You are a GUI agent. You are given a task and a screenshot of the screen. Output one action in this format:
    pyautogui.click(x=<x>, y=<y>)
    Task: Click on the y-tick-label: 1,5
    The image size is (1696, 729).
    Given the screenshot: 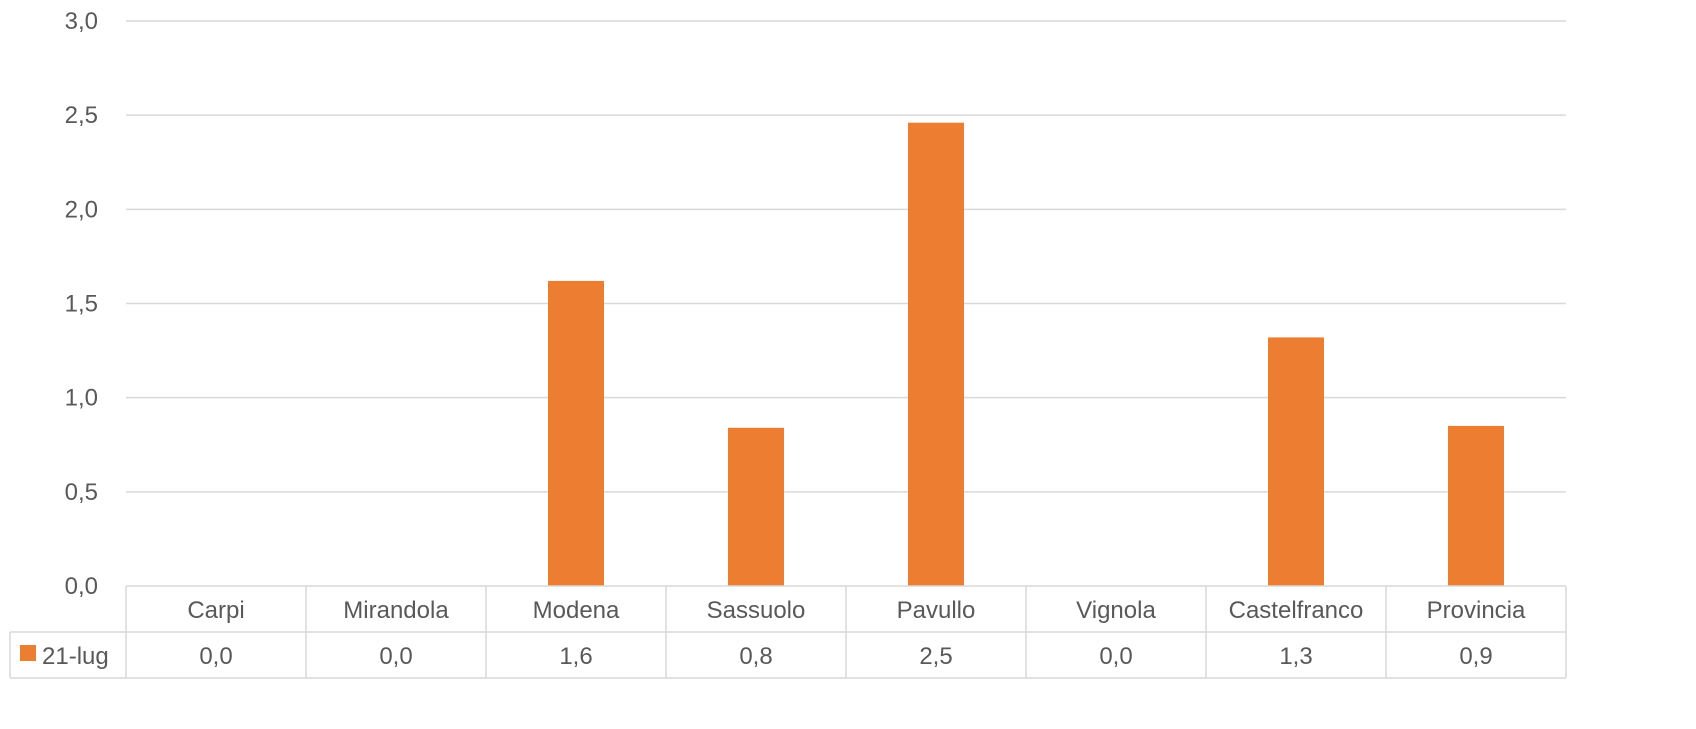 What is the action you would take?
    pyautogui.click(x=81, y=304)
    